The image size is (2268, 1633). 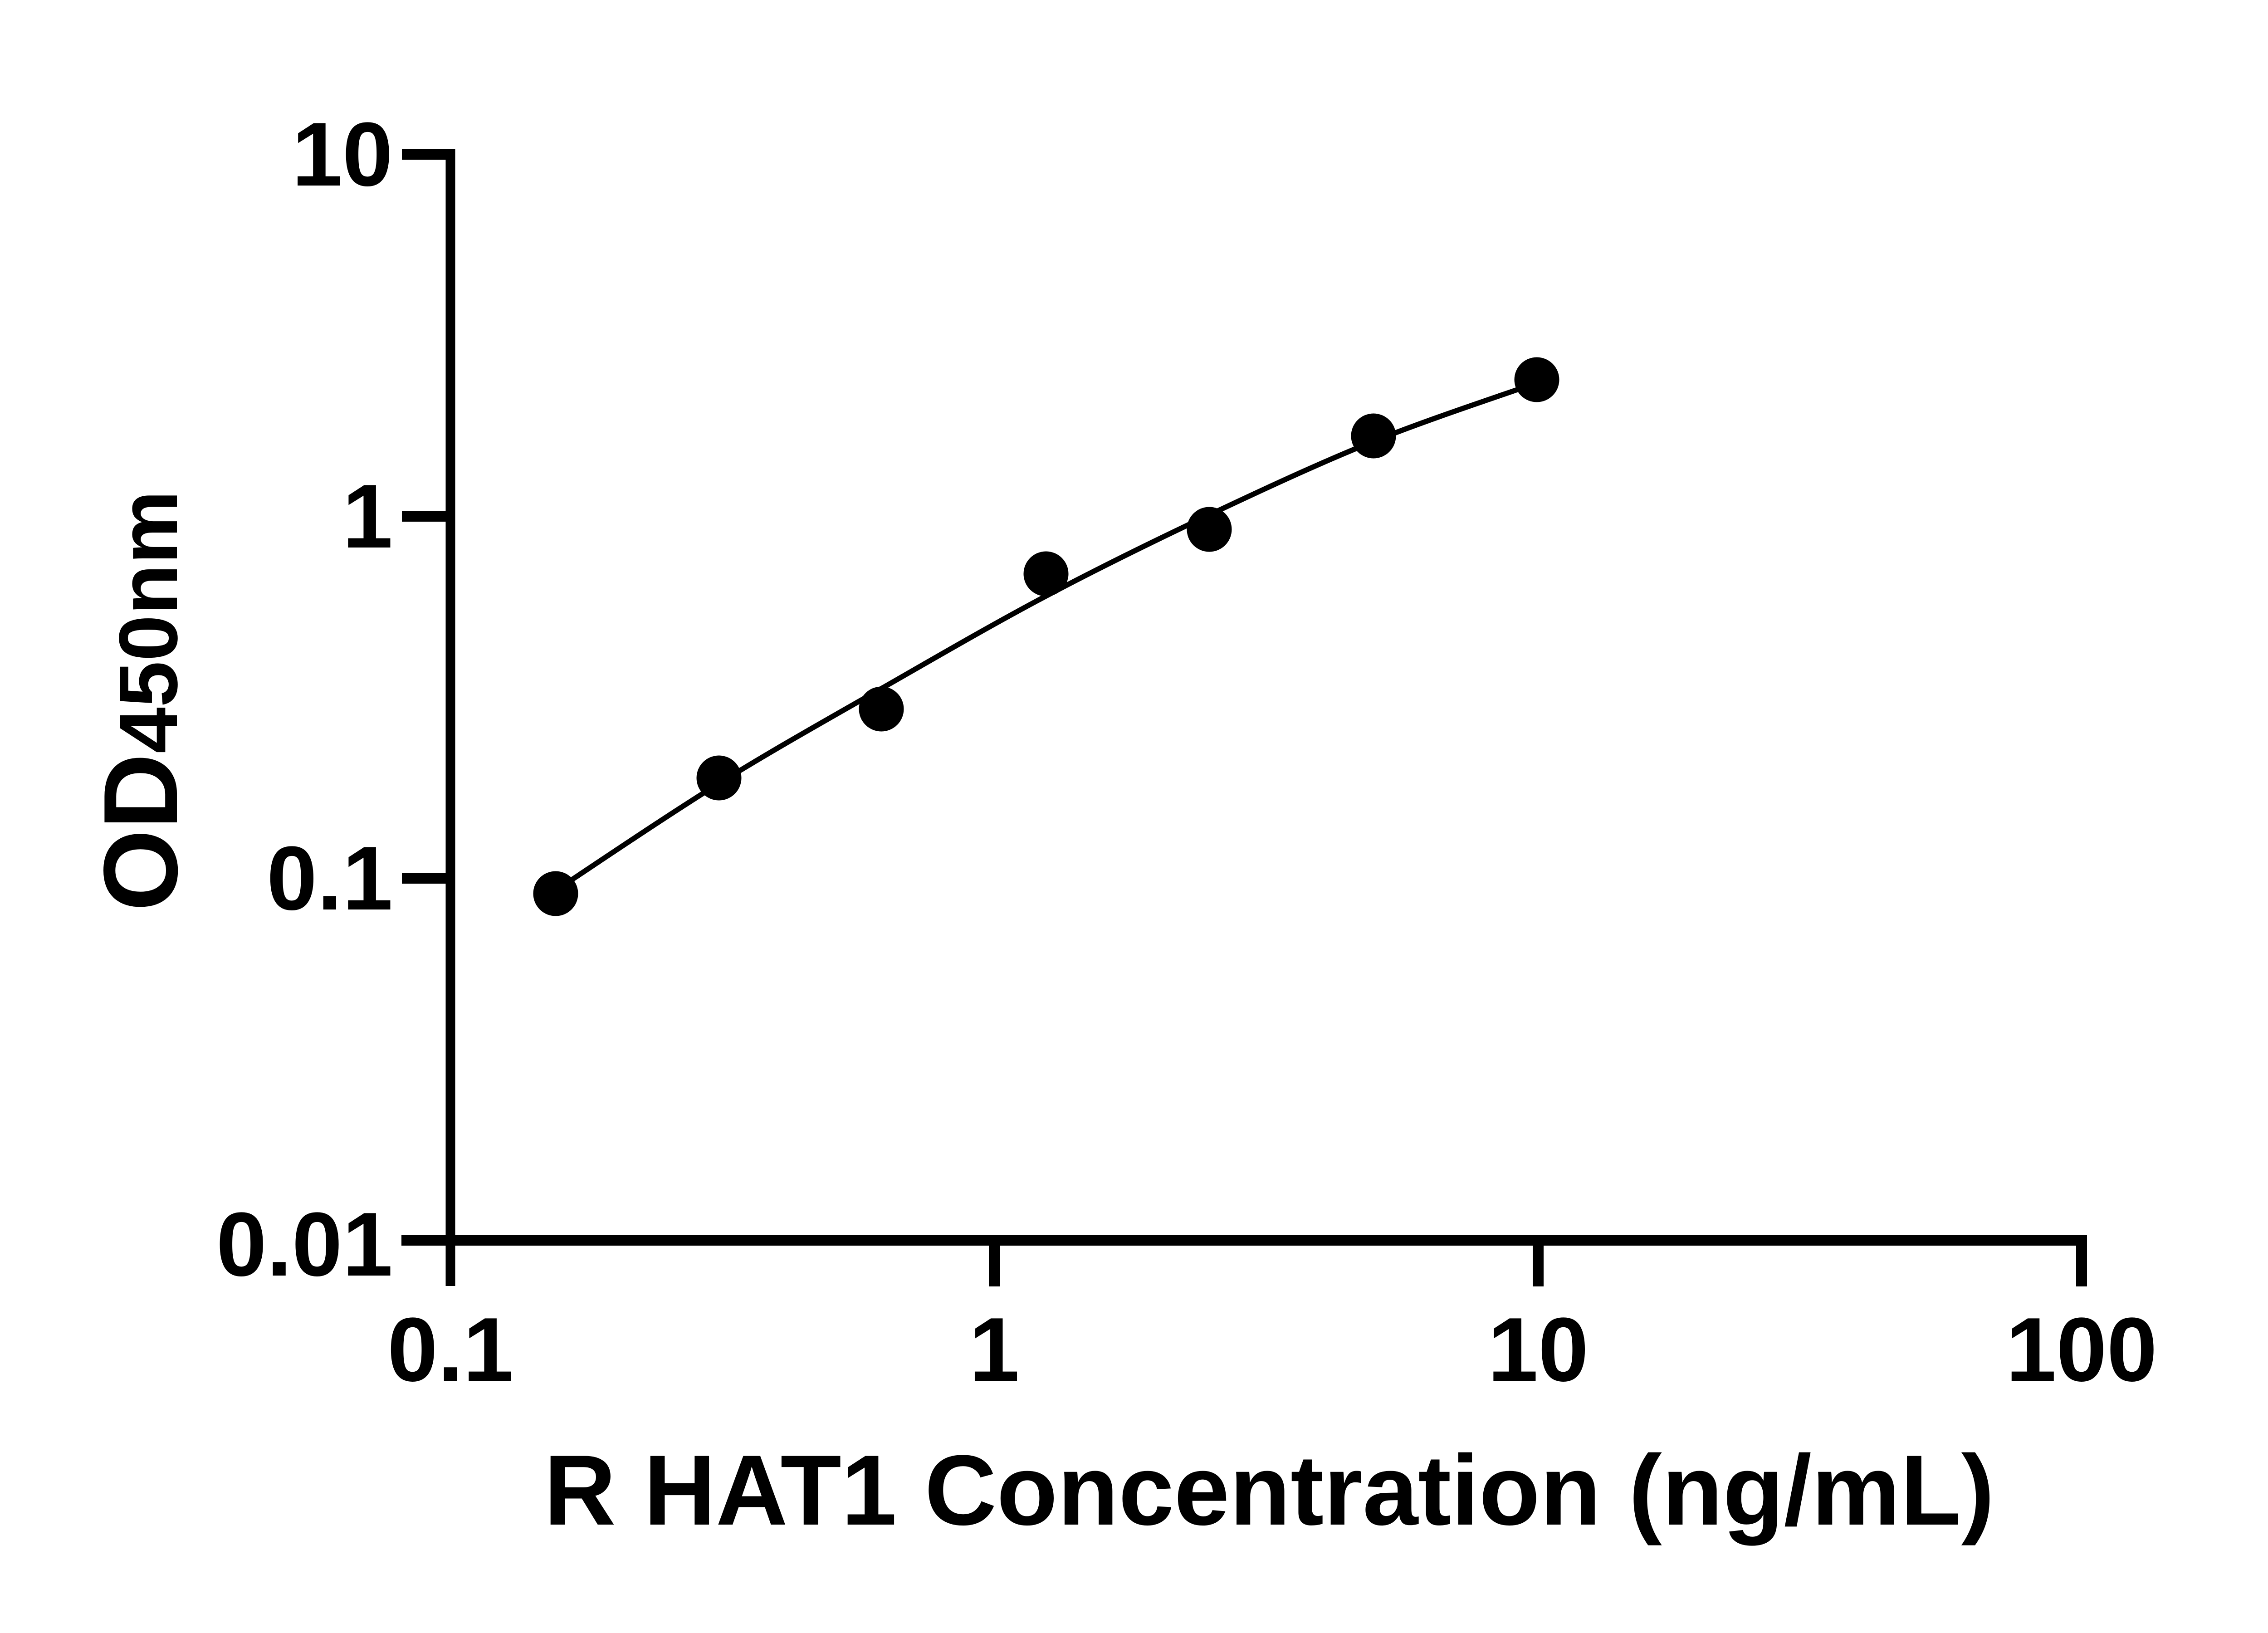 What do you see at coordinates (2081, 1349) in the screenshot?
I see `svg-text: 100` at bounding box center [2081, 1349].